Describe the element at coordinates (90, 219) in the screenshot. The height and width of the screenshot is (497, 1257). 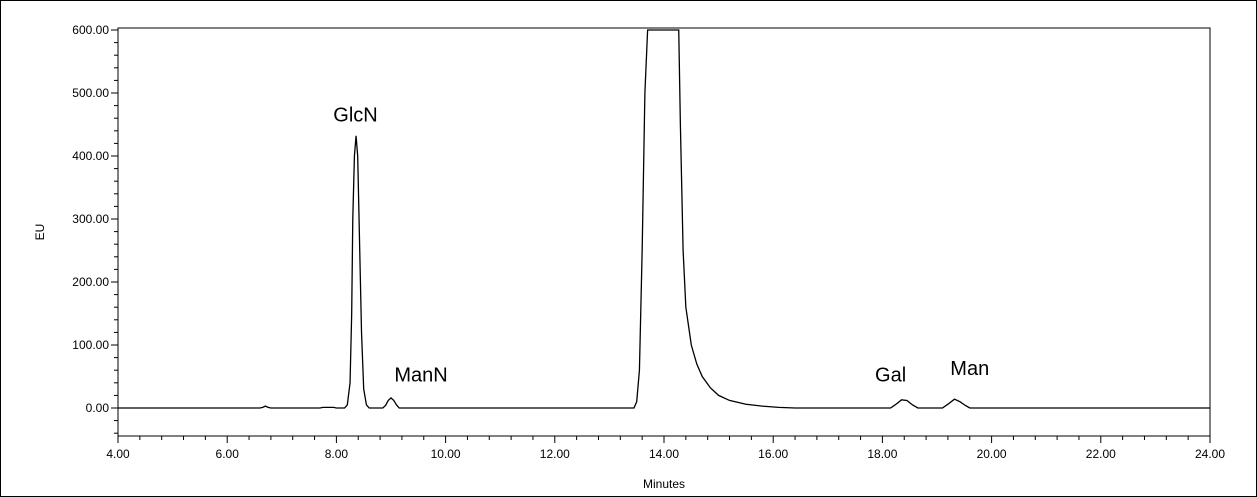
I see `y-tick-label: 300.00` at that location.